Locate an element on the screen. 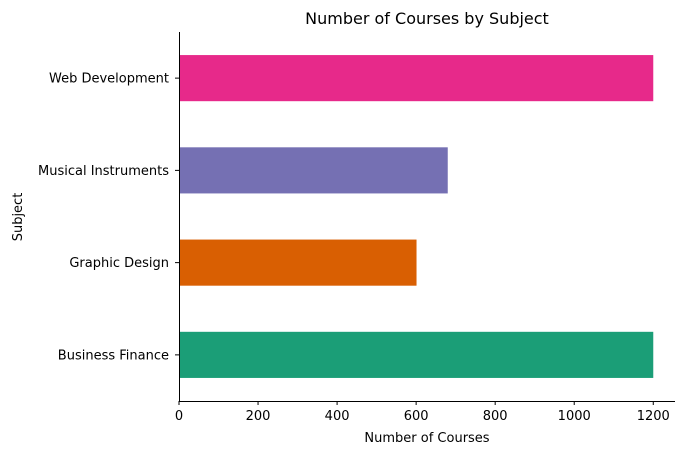 The width and height of the screenshot is (684, 455). x-ticks-group: 0 200 400 600 800 1000 1200 is located at coordinates (422, 412).